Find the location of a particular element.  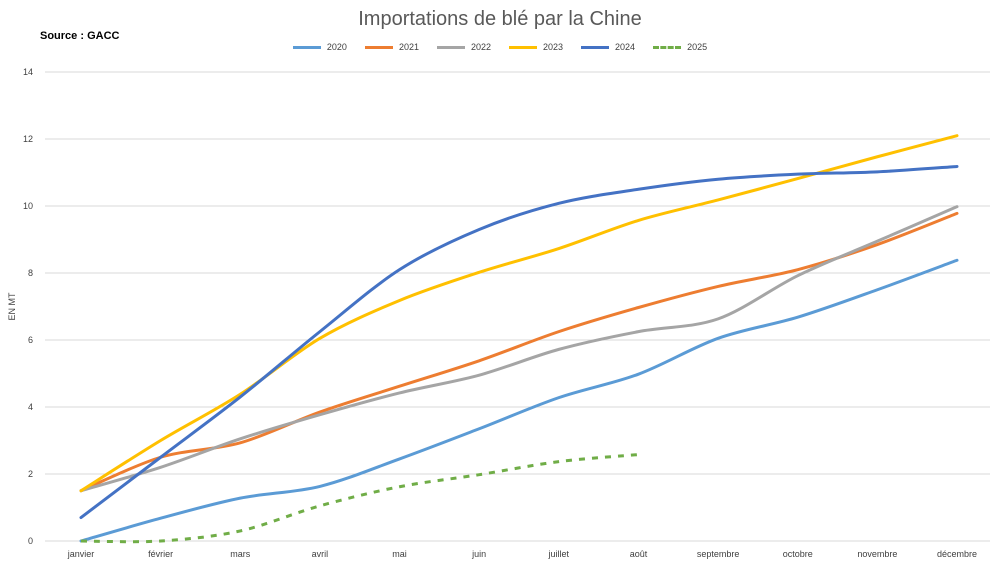

legend-item-2022: 2022 is located at coordinates (463, 47).